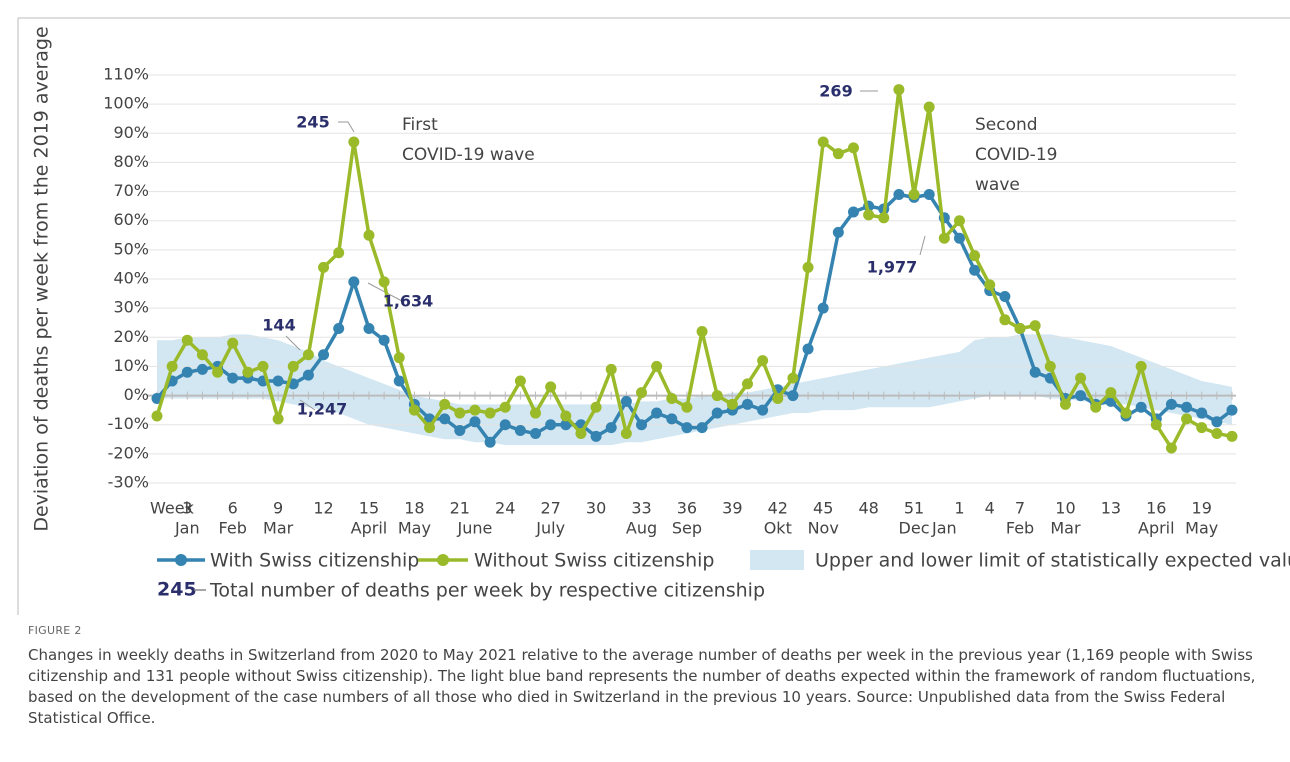 This screenshot has height=762, width=1290. Describe the element at coordinates (460, 508) in the screenshot. I see `x-tick-label: 21` at that location.